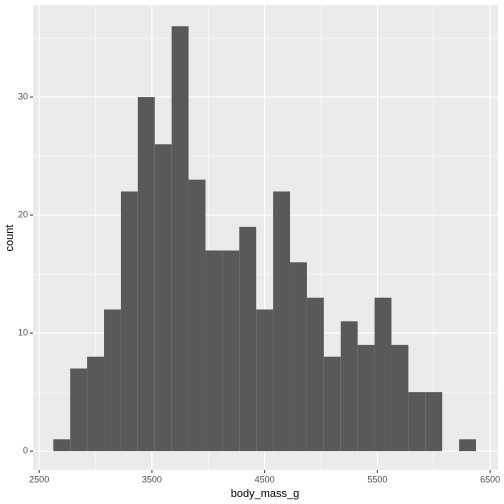  Describe the element at coordinates (265, 479) in the screenshot. I see `x-tick-label: 4500` at that location.